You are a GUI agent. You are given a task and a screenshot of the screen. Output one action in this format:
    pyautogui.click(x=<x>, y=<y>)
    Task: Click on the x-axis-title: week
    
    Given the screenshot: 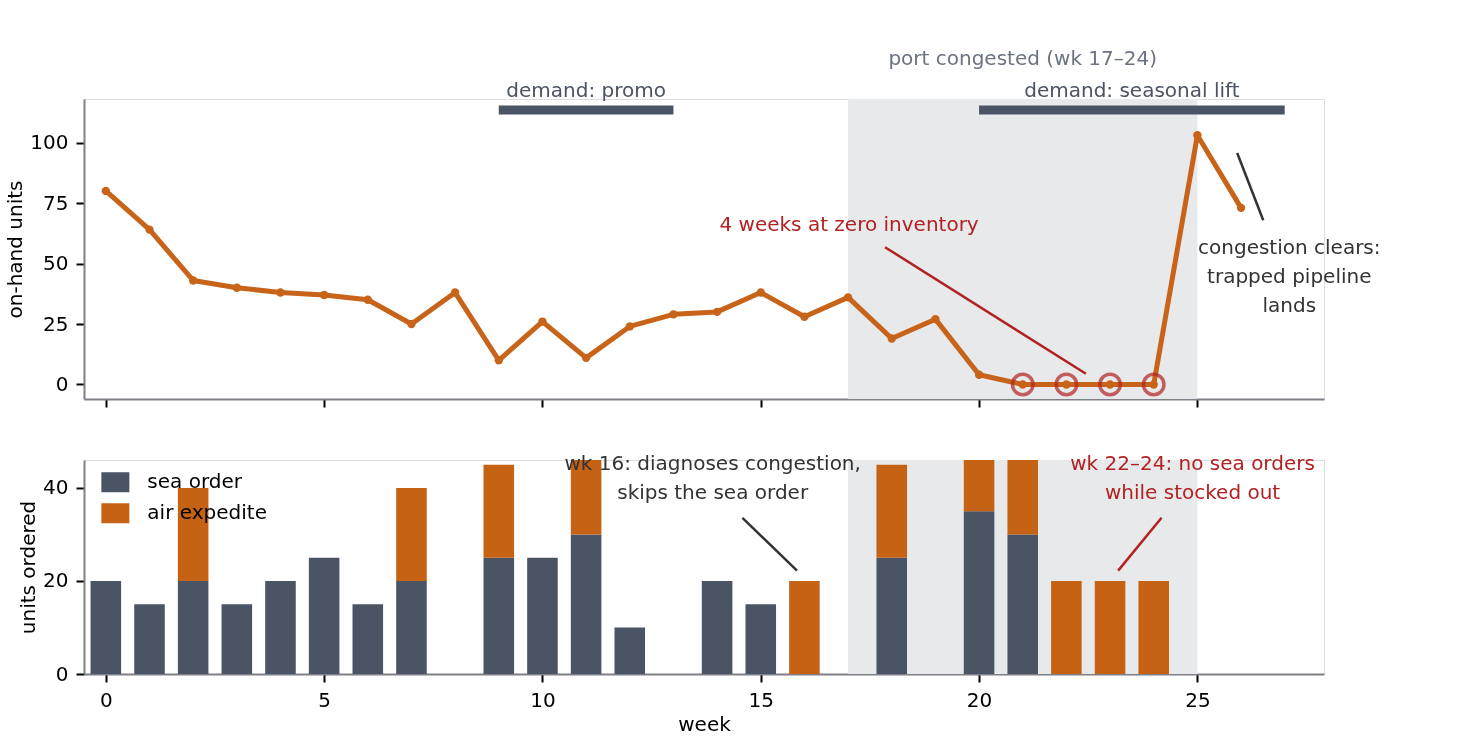 What is the action you would take?
    pyautogui.click(x=705, y=723)
    